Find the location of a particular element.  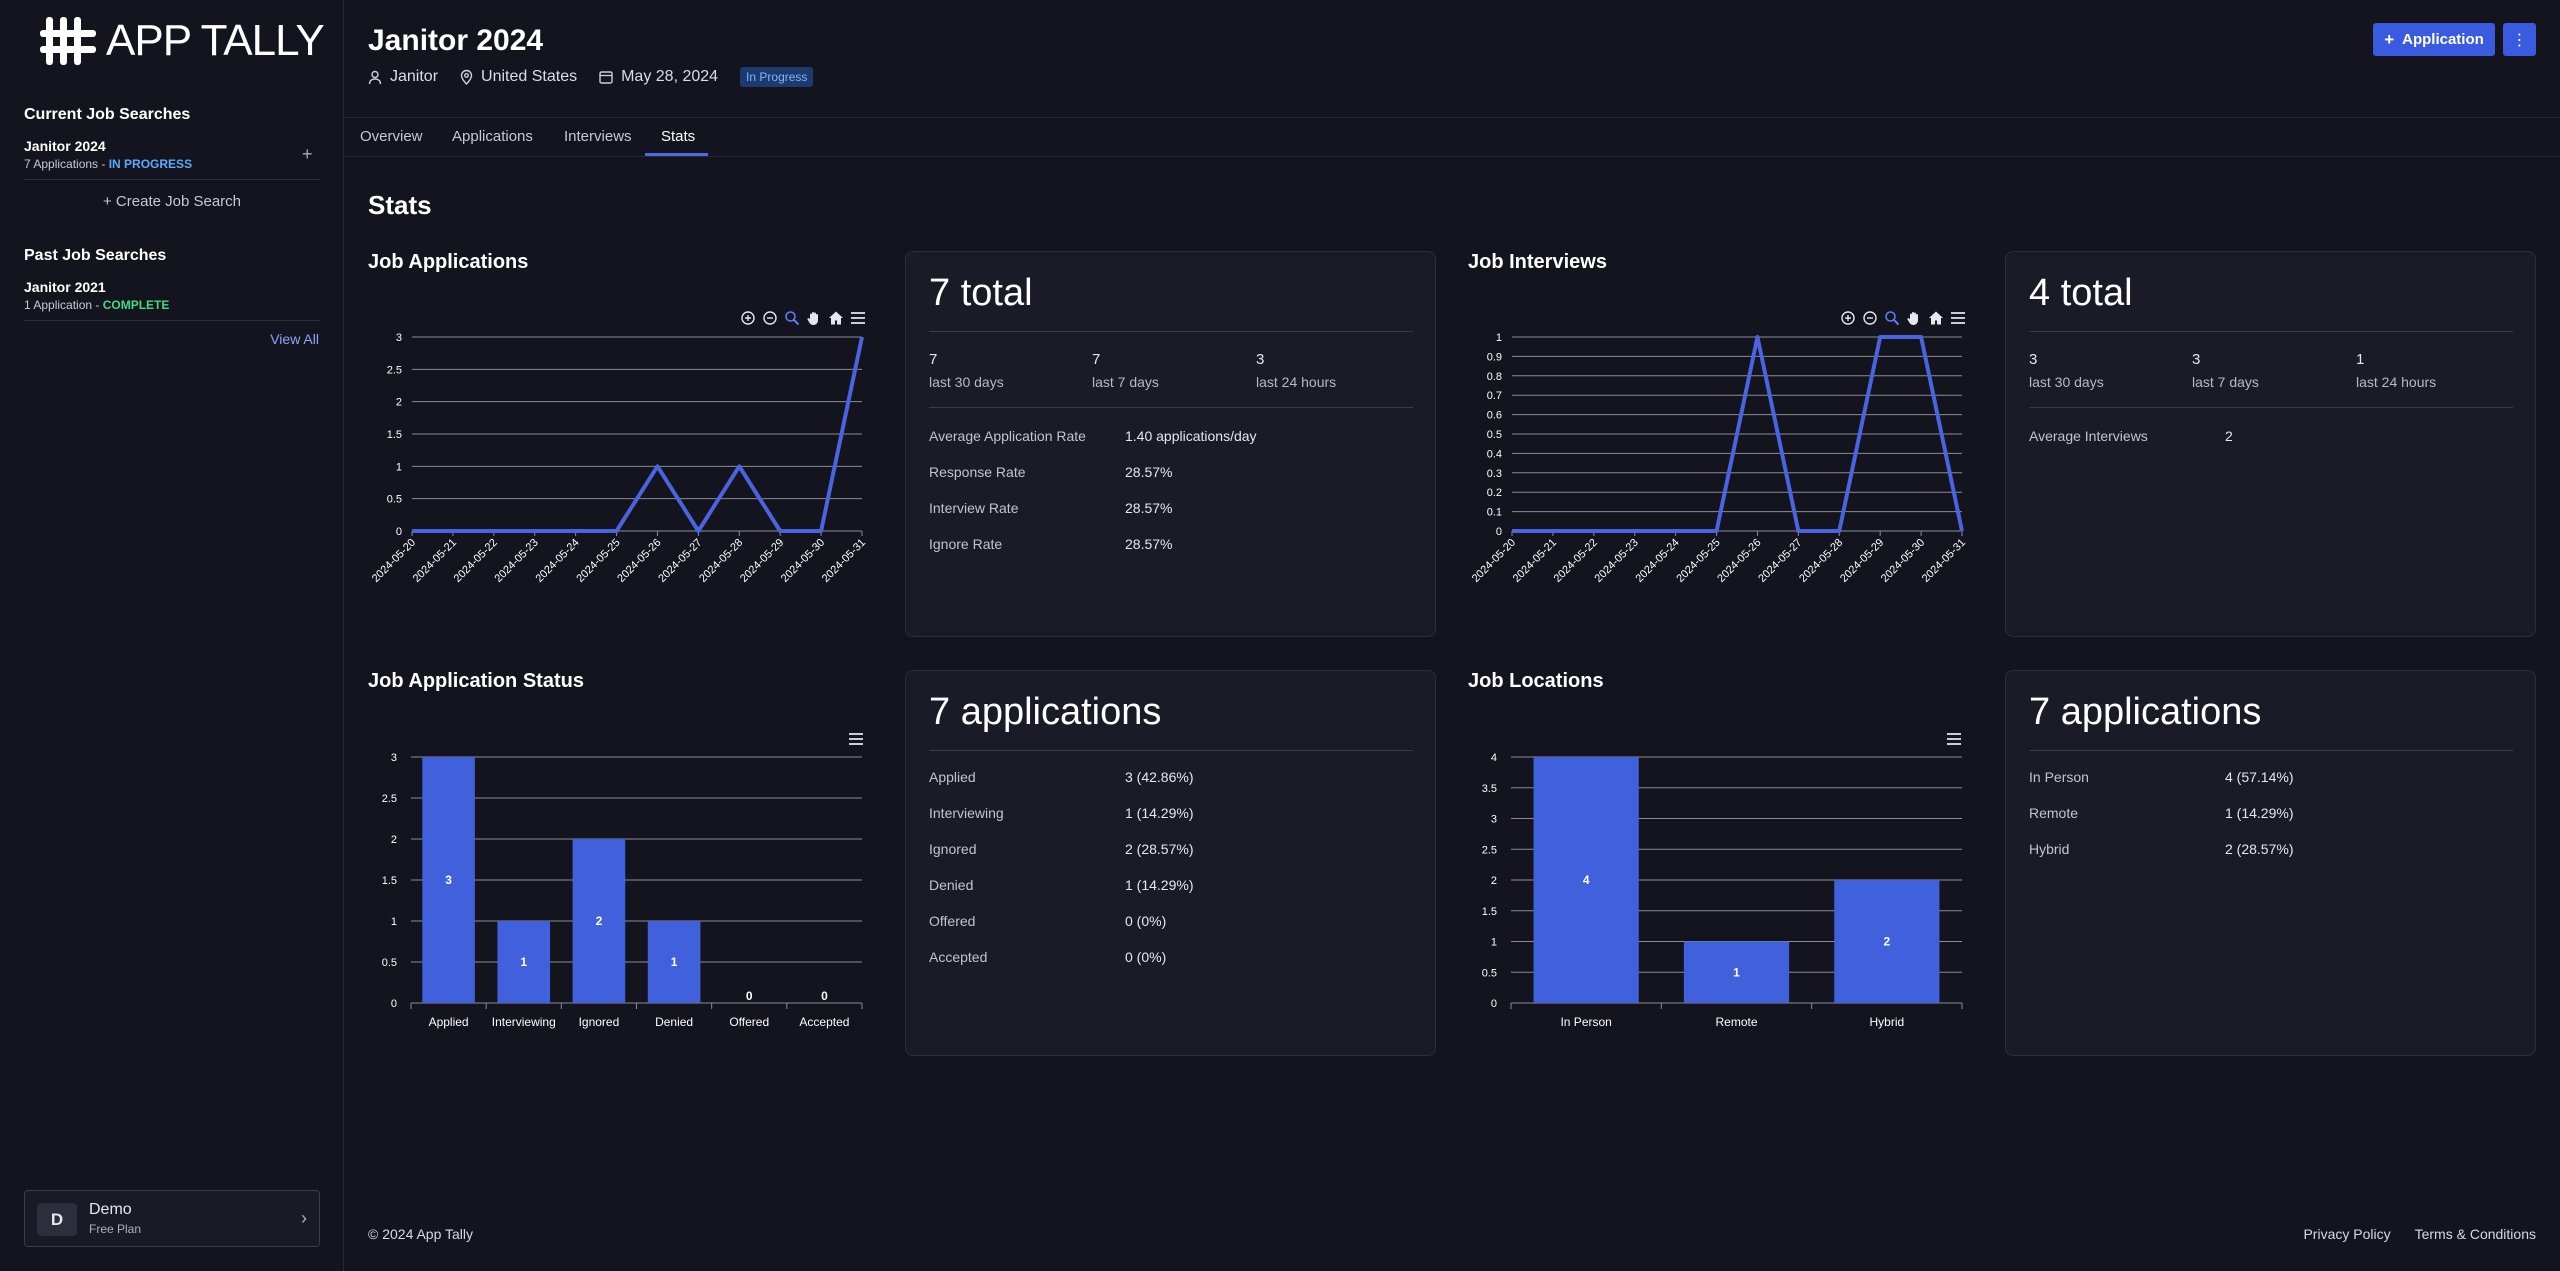

stat-label: Ignored is located at coordinates (953, 849).